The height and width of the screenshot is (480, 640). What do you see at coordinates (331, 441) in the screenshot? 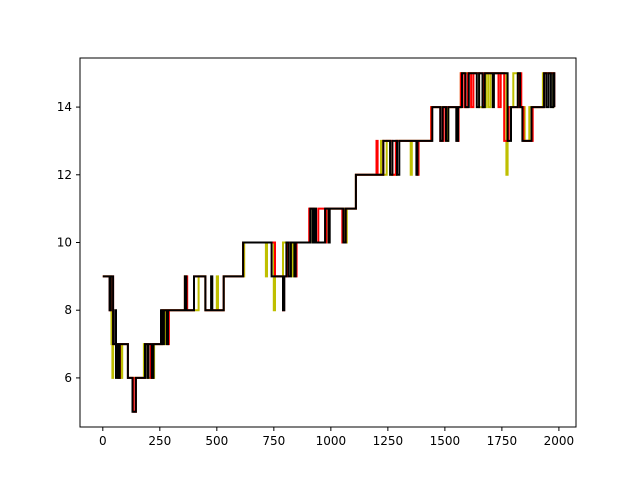
I see `x-tick-label: 1000` at bounding box center [331, 441].